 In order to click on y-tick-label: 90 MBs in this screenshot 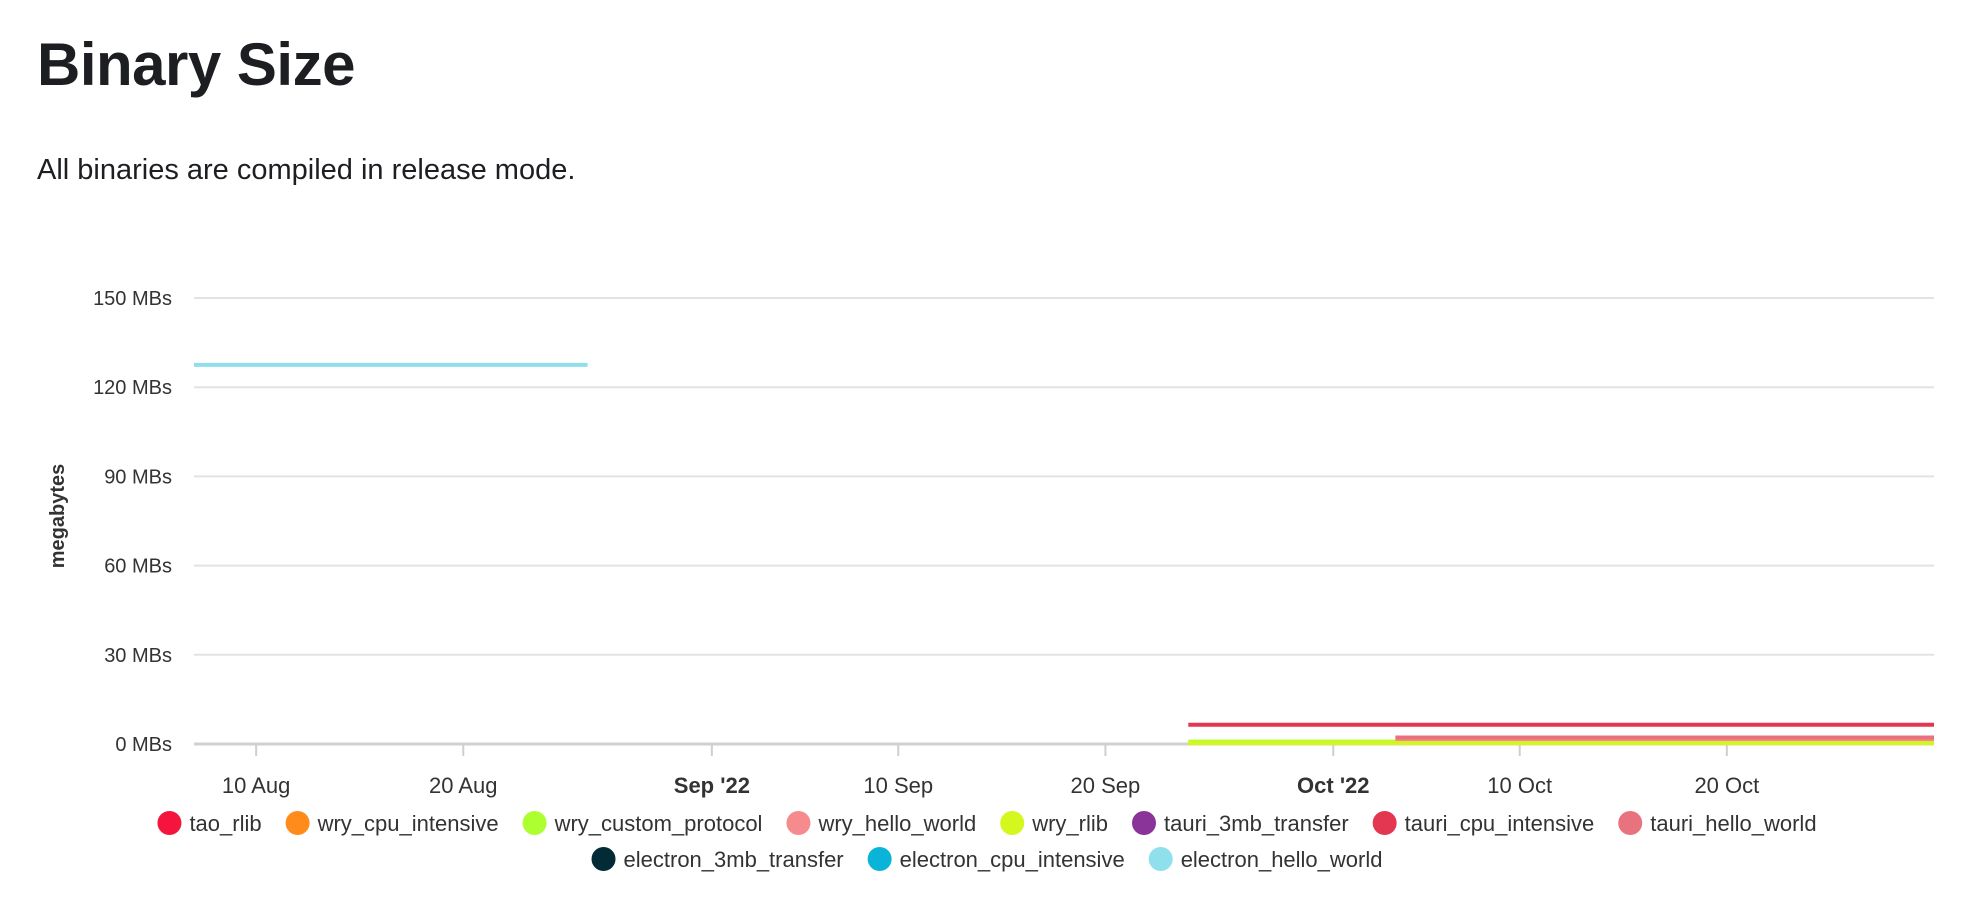, I will do `click(138, 477)`.